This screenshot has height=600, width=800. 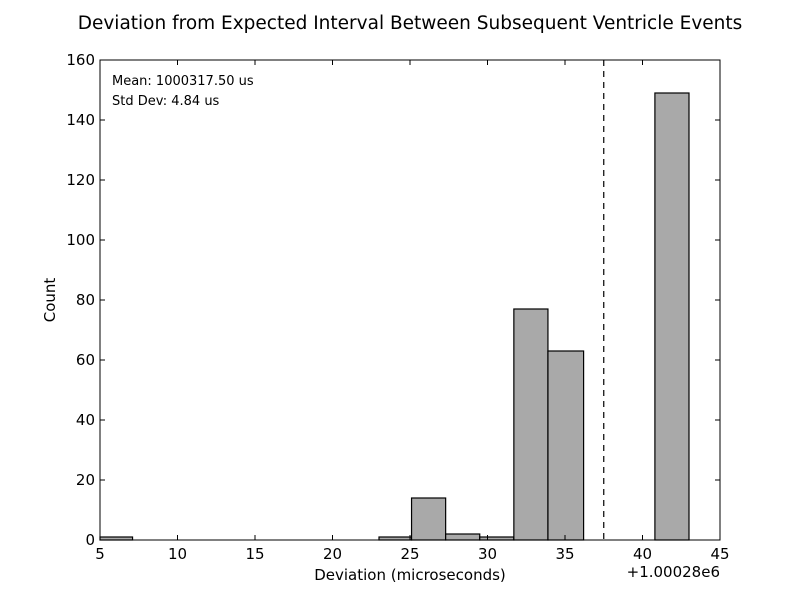 What do you see at coordinates (719, 554) in the screenshot?
I see `x-tick-label: 45` at bounding box center [719, 554].